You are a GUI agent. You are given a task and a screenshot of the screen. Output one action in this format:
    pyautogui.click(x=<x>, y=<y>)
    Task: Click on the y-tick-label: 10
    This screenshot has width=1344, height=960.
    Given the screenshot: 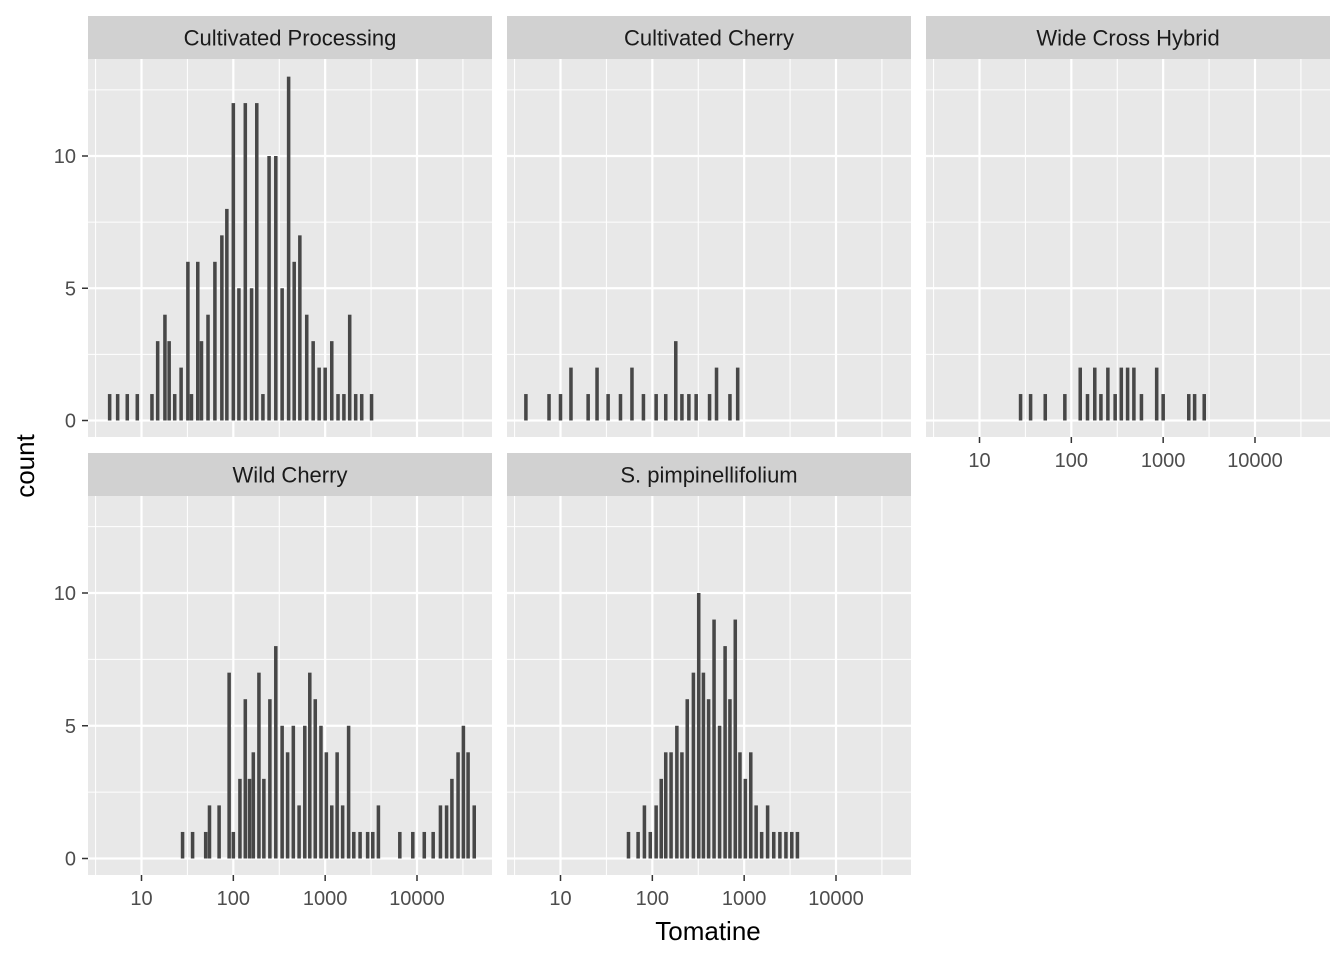 What is the action you would take?
    pyautogui.click(x=65, y=157)
    